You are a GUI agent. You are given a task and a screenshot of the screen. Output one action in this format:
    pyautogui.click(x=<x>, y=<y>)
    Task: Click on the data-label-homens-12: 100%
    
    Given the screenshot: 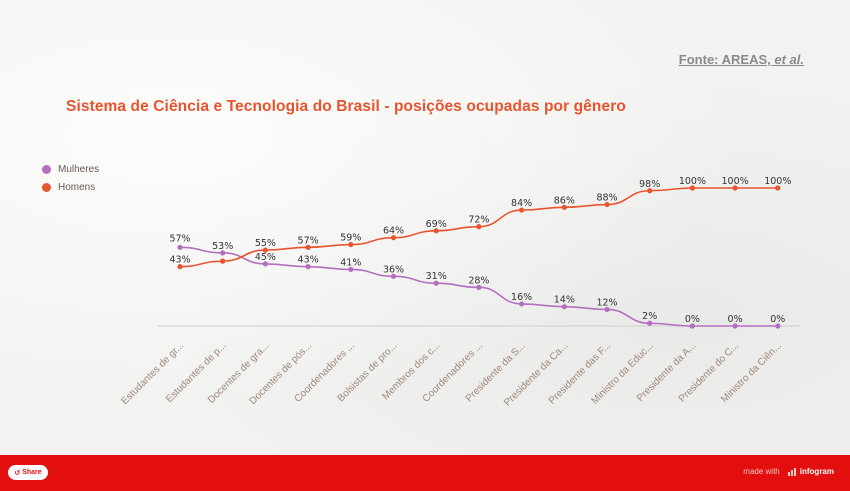 What is the action you would take?
    pyautogui.click(x=692, y=181)
    